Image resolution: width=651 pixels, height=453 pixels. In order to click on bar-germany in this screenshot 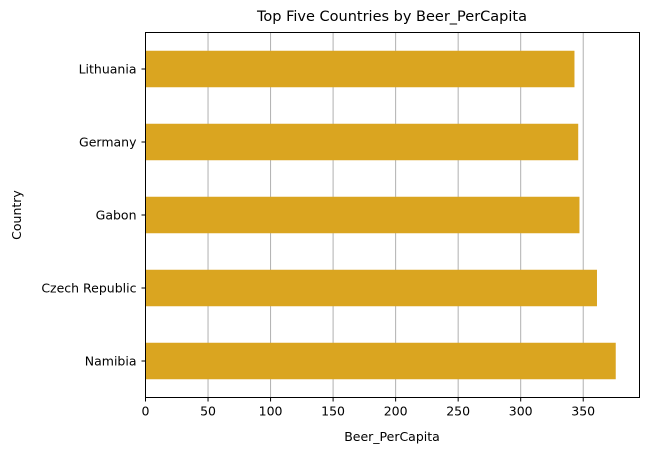, I will do `click(362, 142)`.